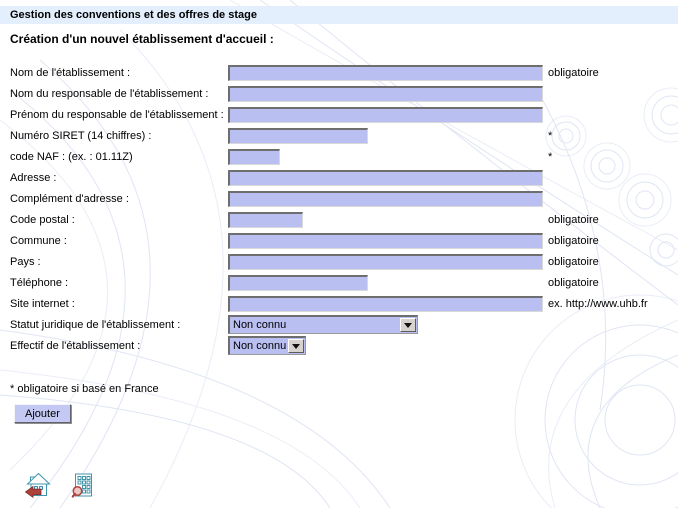 Image resolution: width=678 pixels, height=508 pixels. Describe the element at coordinates (60, 485) in the screenshot. I see `footer-toolbar` at that location.